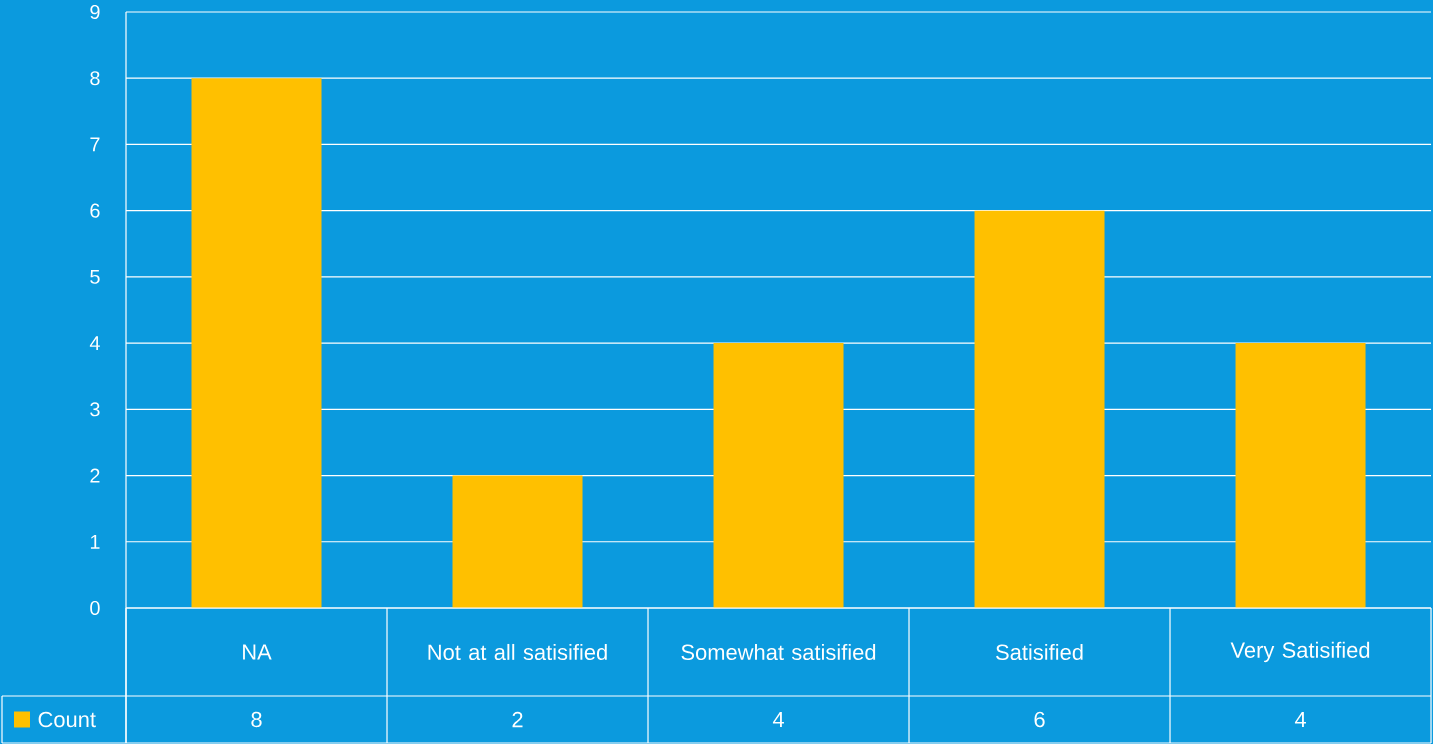 The width and height of the screenshot is (1433, 744). I want to click on y-tick-label: 4, so click(94, 343).